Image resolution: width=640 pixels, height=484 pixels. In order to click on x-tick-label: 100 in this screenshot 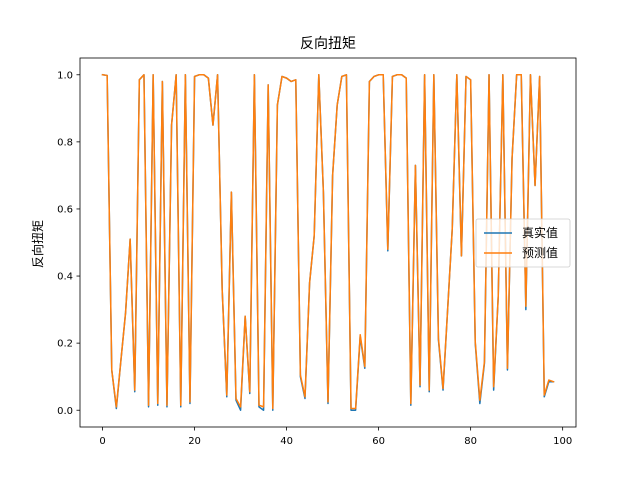, I will do `click(562, 441)`.